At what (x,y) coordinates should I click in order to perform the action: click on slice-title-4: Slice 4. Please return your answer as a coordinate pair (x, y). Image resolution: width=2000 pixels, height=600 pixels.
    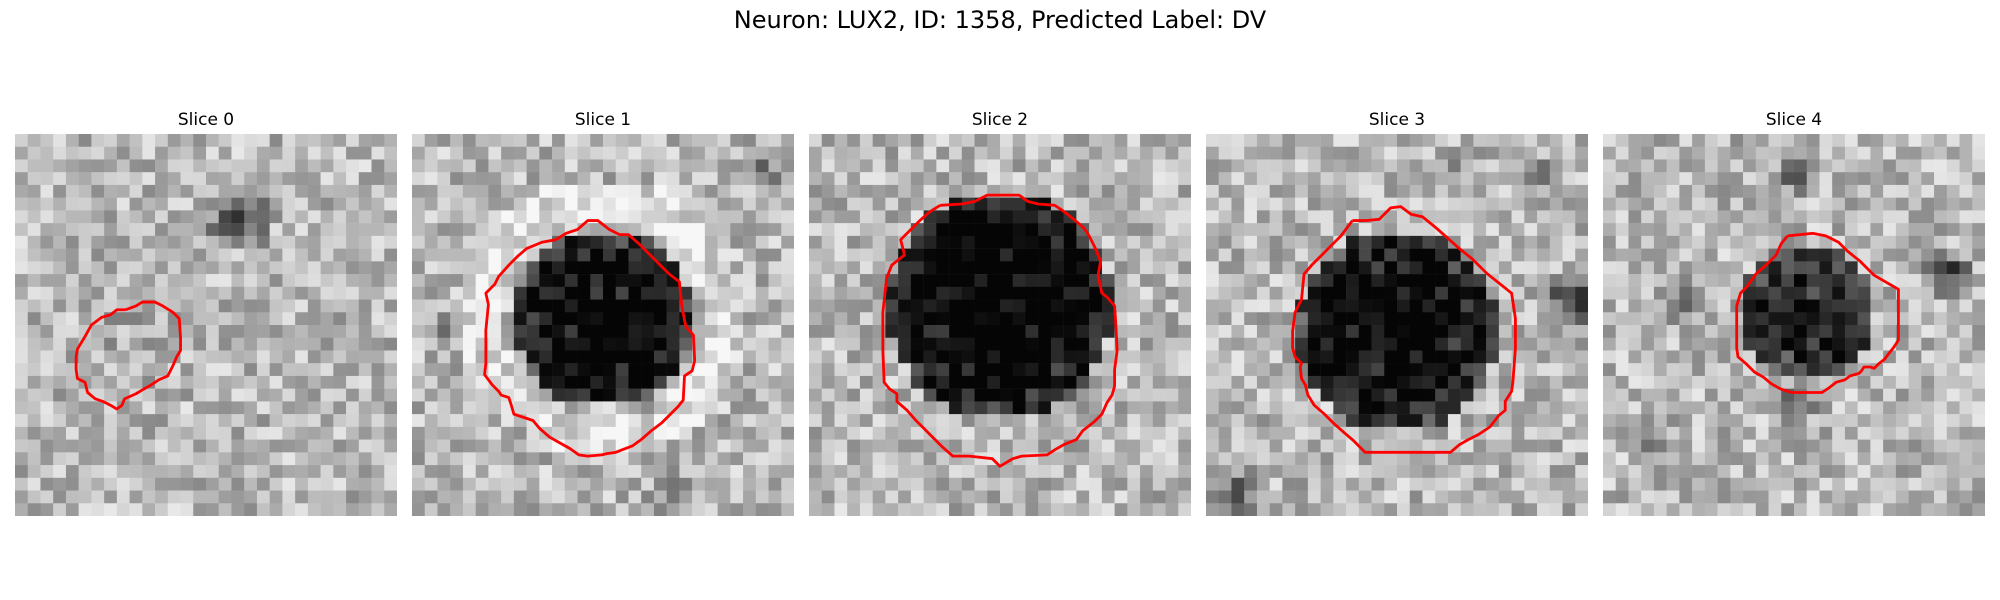
    Looking at the image, I should click on (1794, 120).